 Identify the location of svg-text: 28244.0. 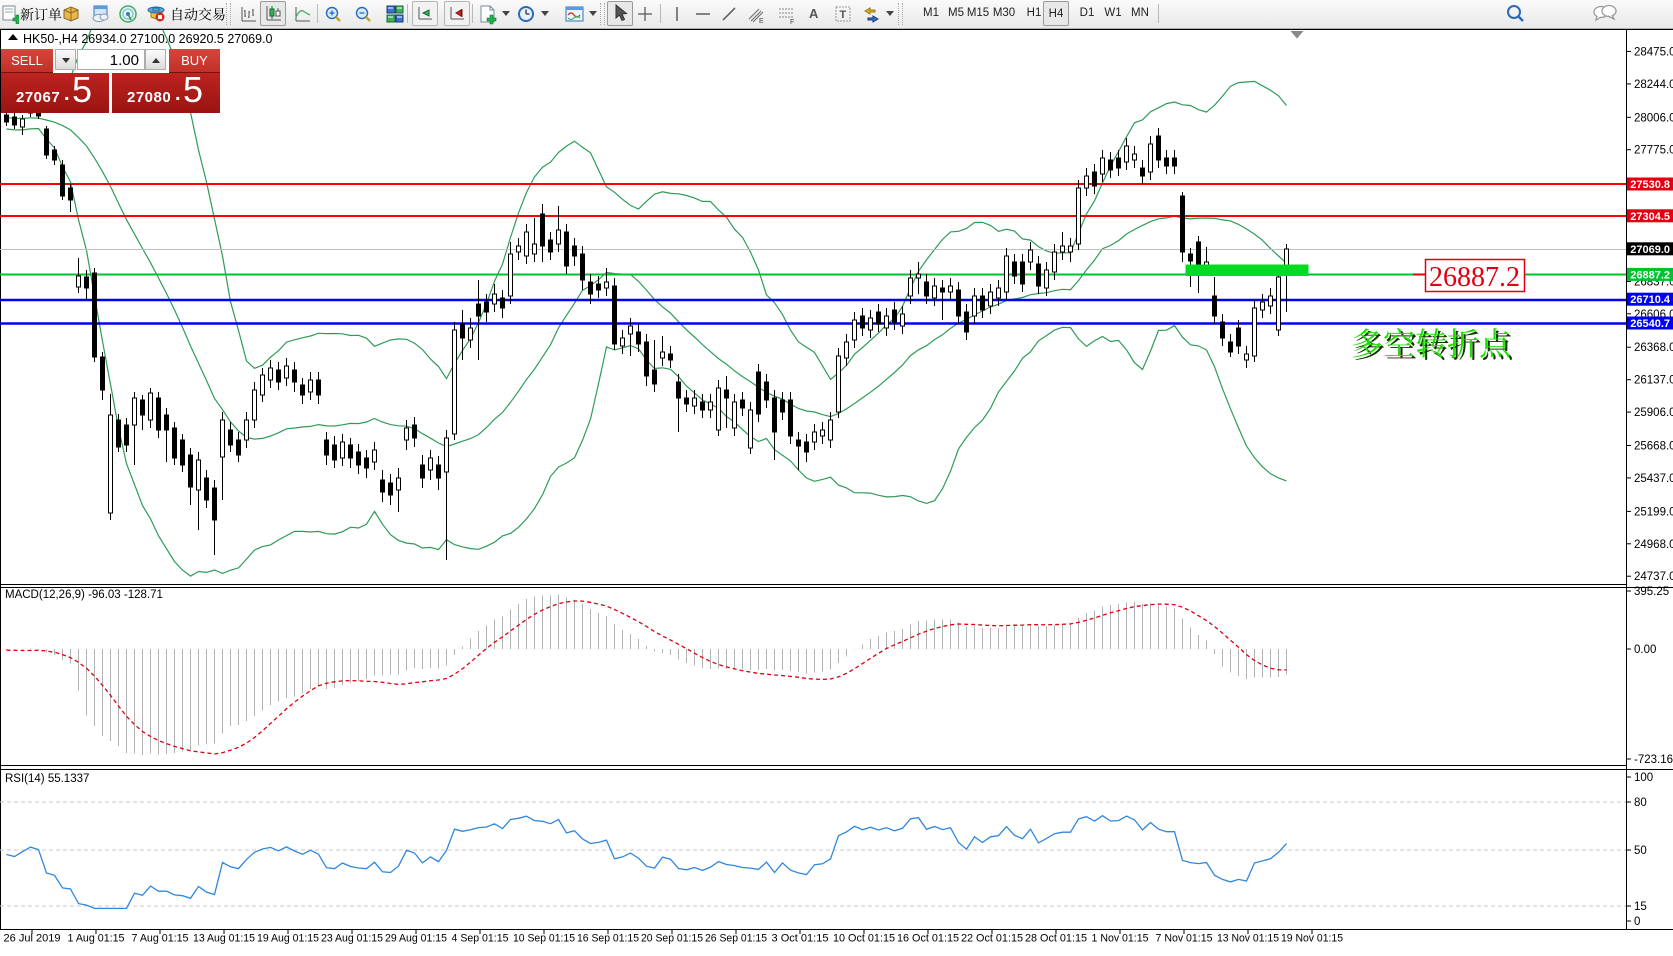
(1653, 85).